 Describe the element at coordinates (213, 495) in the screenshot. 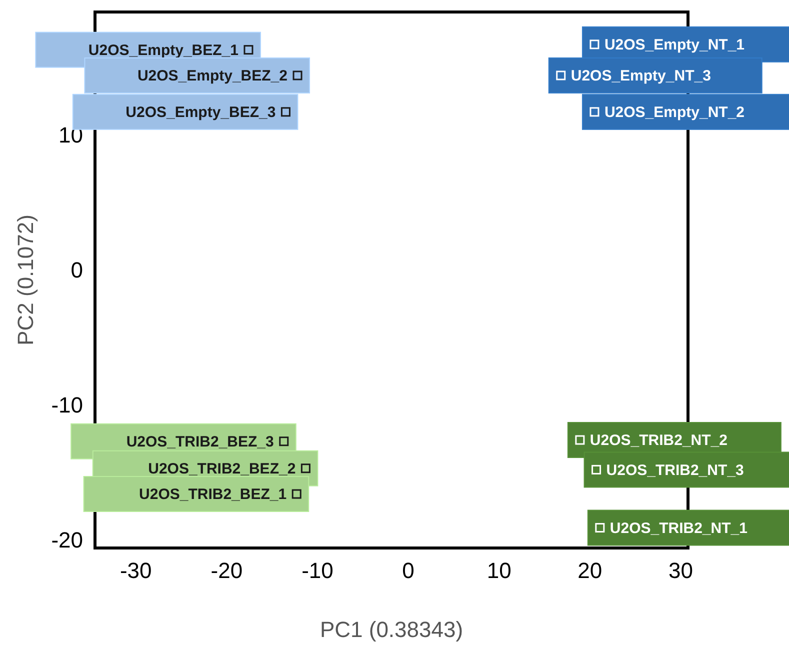

I see `data-label: U2OS_TRIB2_BEZ_1` at that location.